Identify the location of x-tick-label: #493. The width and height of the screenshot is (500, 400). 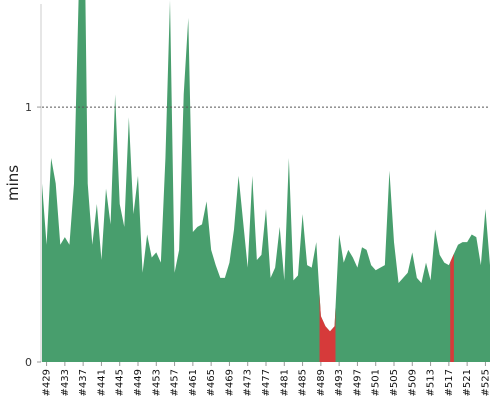
(339, 382).